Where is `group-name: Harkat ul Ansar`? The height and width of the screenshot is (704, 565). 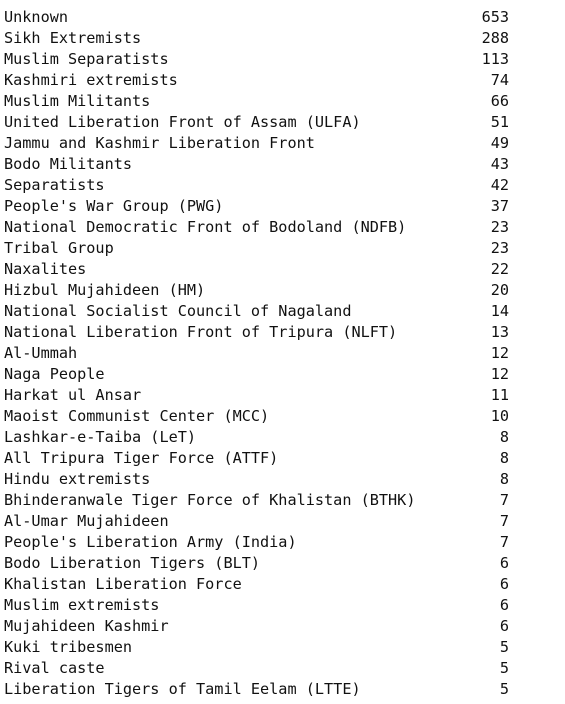 group-name: Harkat ul Ansar is located at coordinates (73, 395).